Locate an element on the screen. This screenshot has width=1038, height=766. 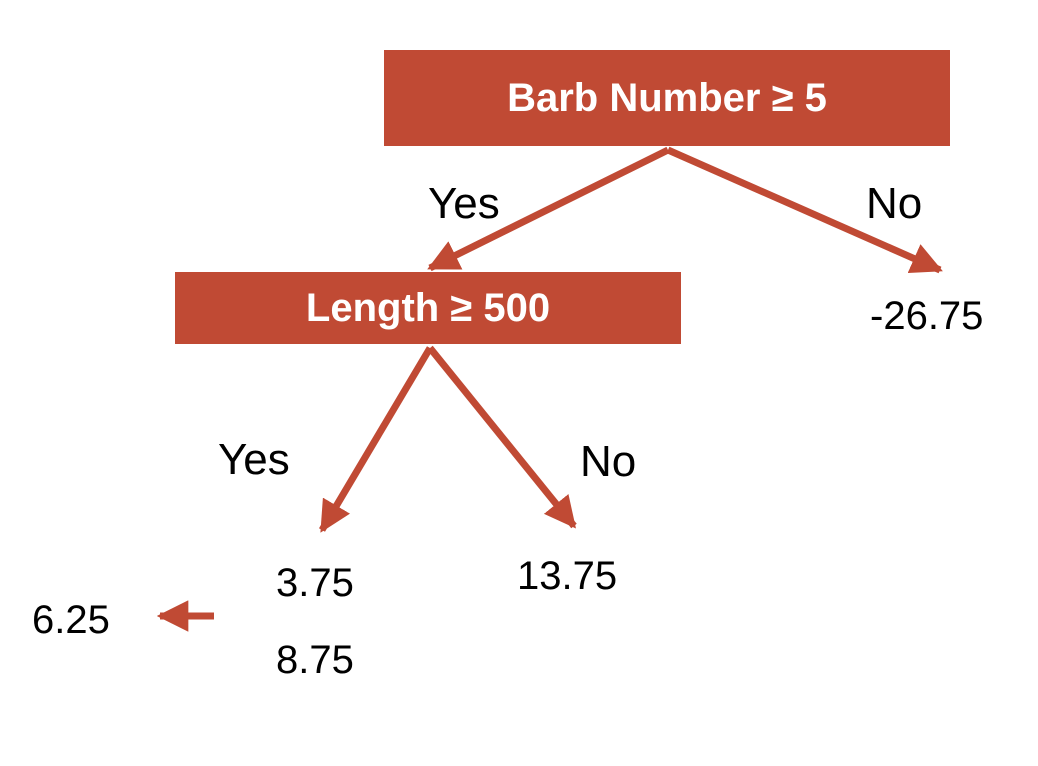
edge-child-yes is located at coordinates (376, 439).